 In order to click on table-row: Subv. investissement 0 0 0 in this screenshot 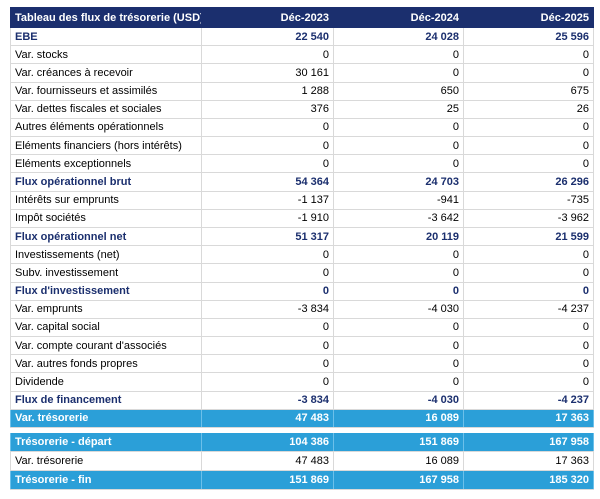, I will do `click(302, 273)`.